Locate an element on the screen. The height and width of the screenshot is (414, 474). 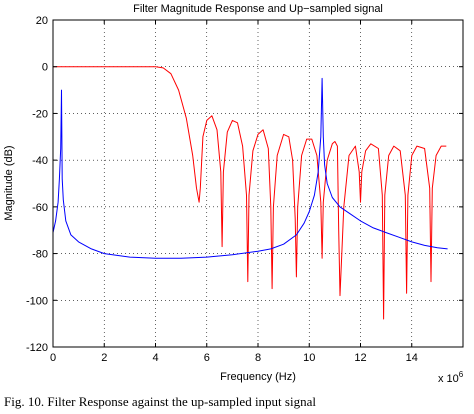
x-axis-multiplier-exponent: 6 is located at coordinates (461, 374).